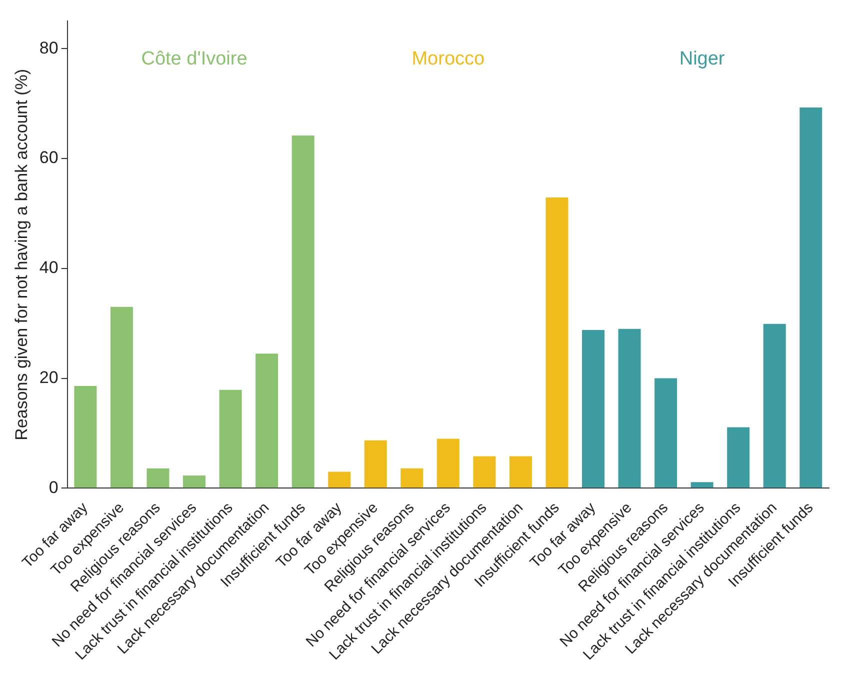 This screenshot has height=675, width=847. Describe the element at coordinates (53, 487) in the screenshot. I see `y-tick-label: 0` at that location.